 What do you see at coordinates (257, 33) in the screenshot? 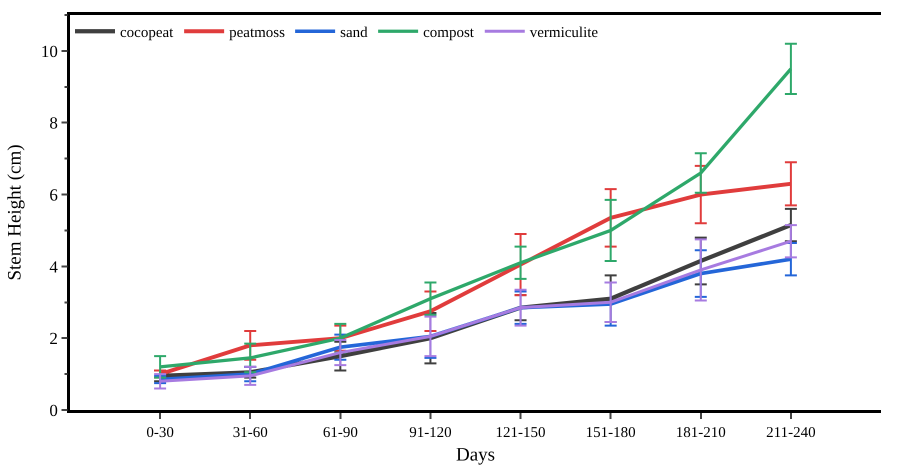
I see `legend-label: peatmoss` at bounding box center [257, 33].